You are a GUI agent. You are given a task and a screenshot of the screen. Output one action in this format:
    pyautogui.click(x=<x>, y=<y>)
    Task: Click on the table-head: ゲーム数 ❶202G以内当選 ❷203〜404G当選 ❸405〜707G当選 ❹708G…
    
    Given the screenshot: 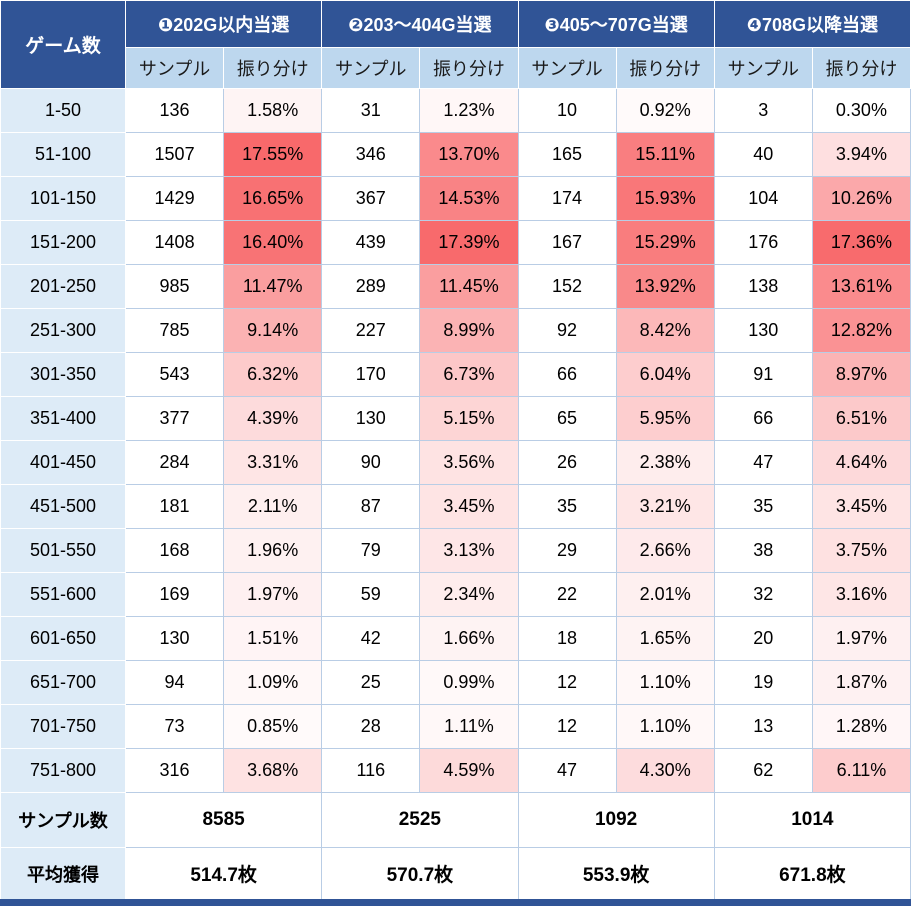 What is the action you would take?
    pyautogui.click(x=455, y=44)
    